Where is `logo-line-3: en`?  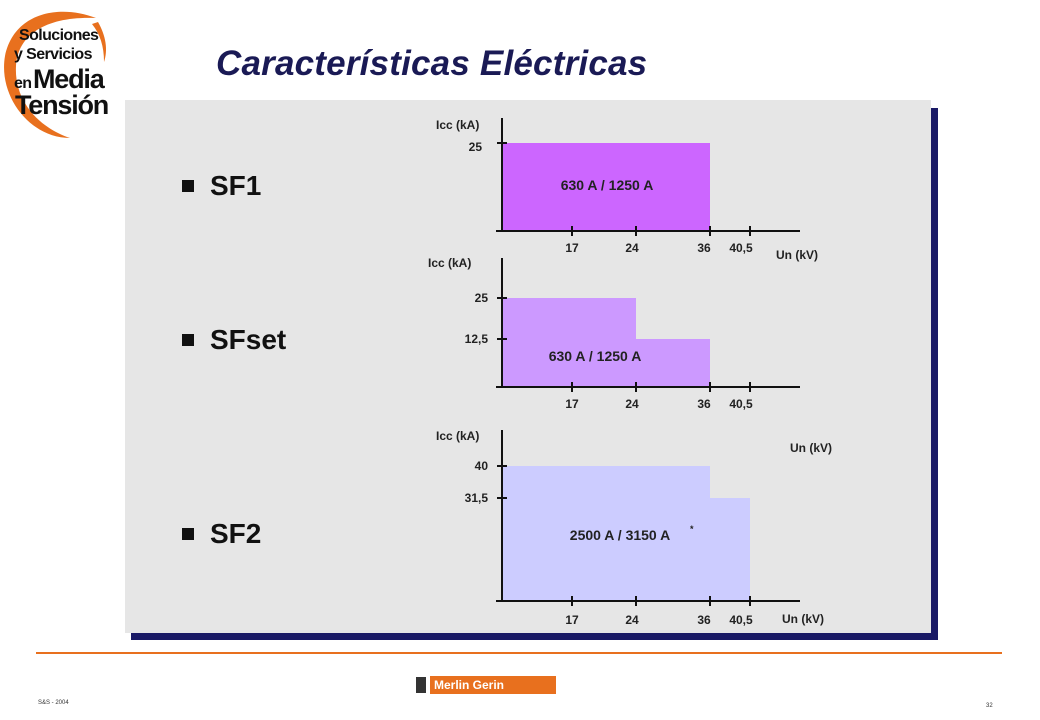 logo-line-3: en is located at coordinates (23, 83).